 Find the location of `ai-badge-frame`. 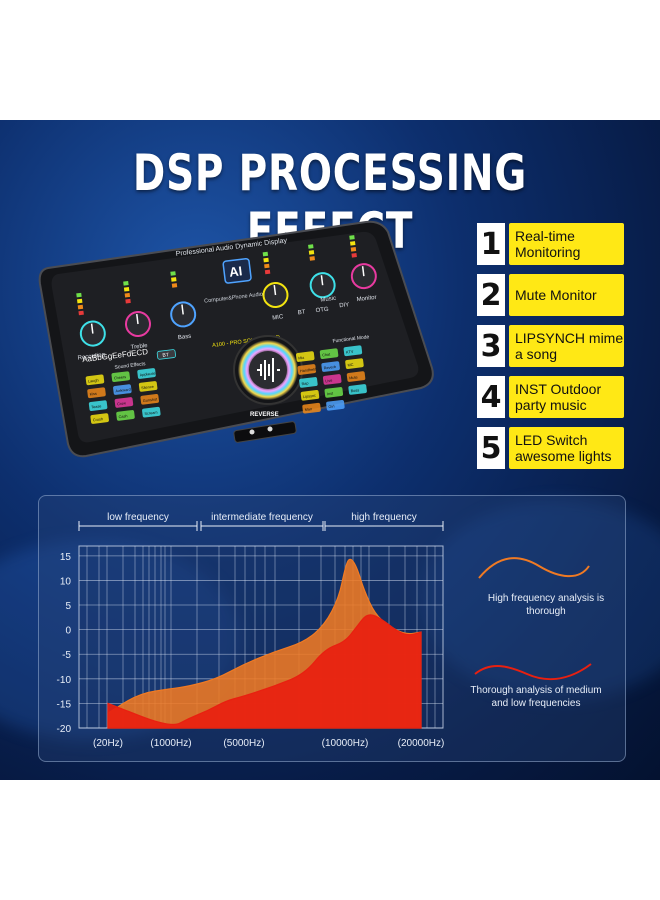

ai-badge-frame is located at coordinates (237, 270).